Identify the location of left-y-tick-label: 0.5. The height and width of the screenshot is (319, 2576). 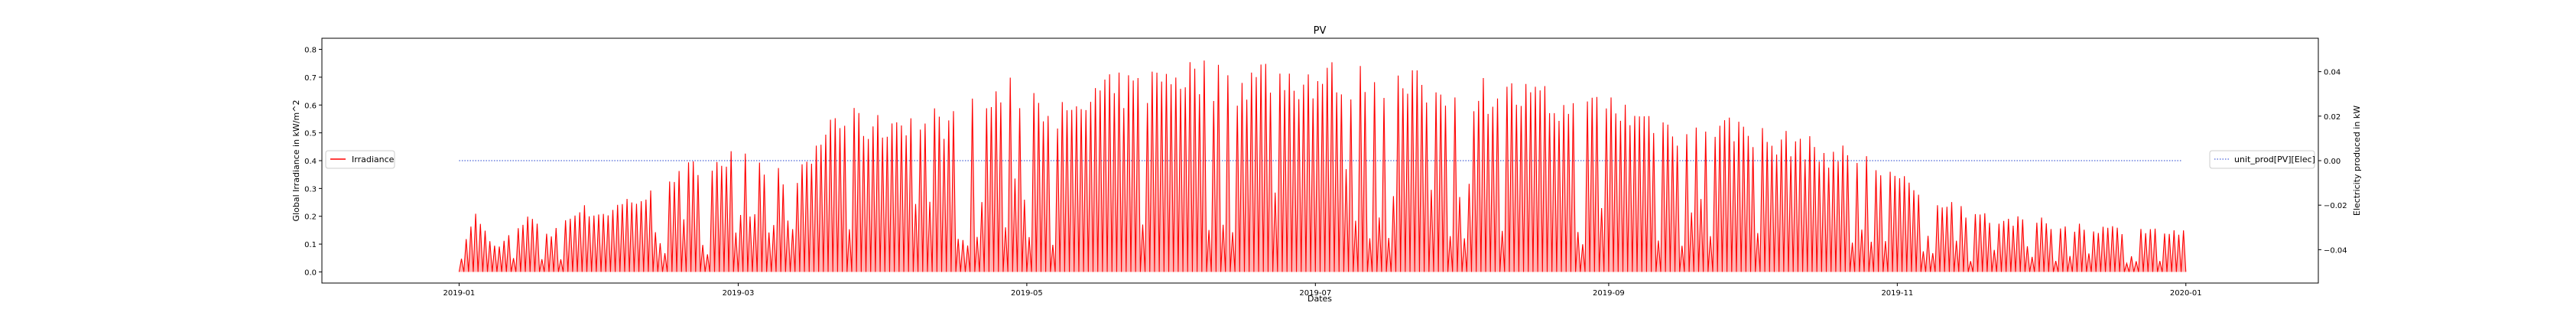
(311, 134).